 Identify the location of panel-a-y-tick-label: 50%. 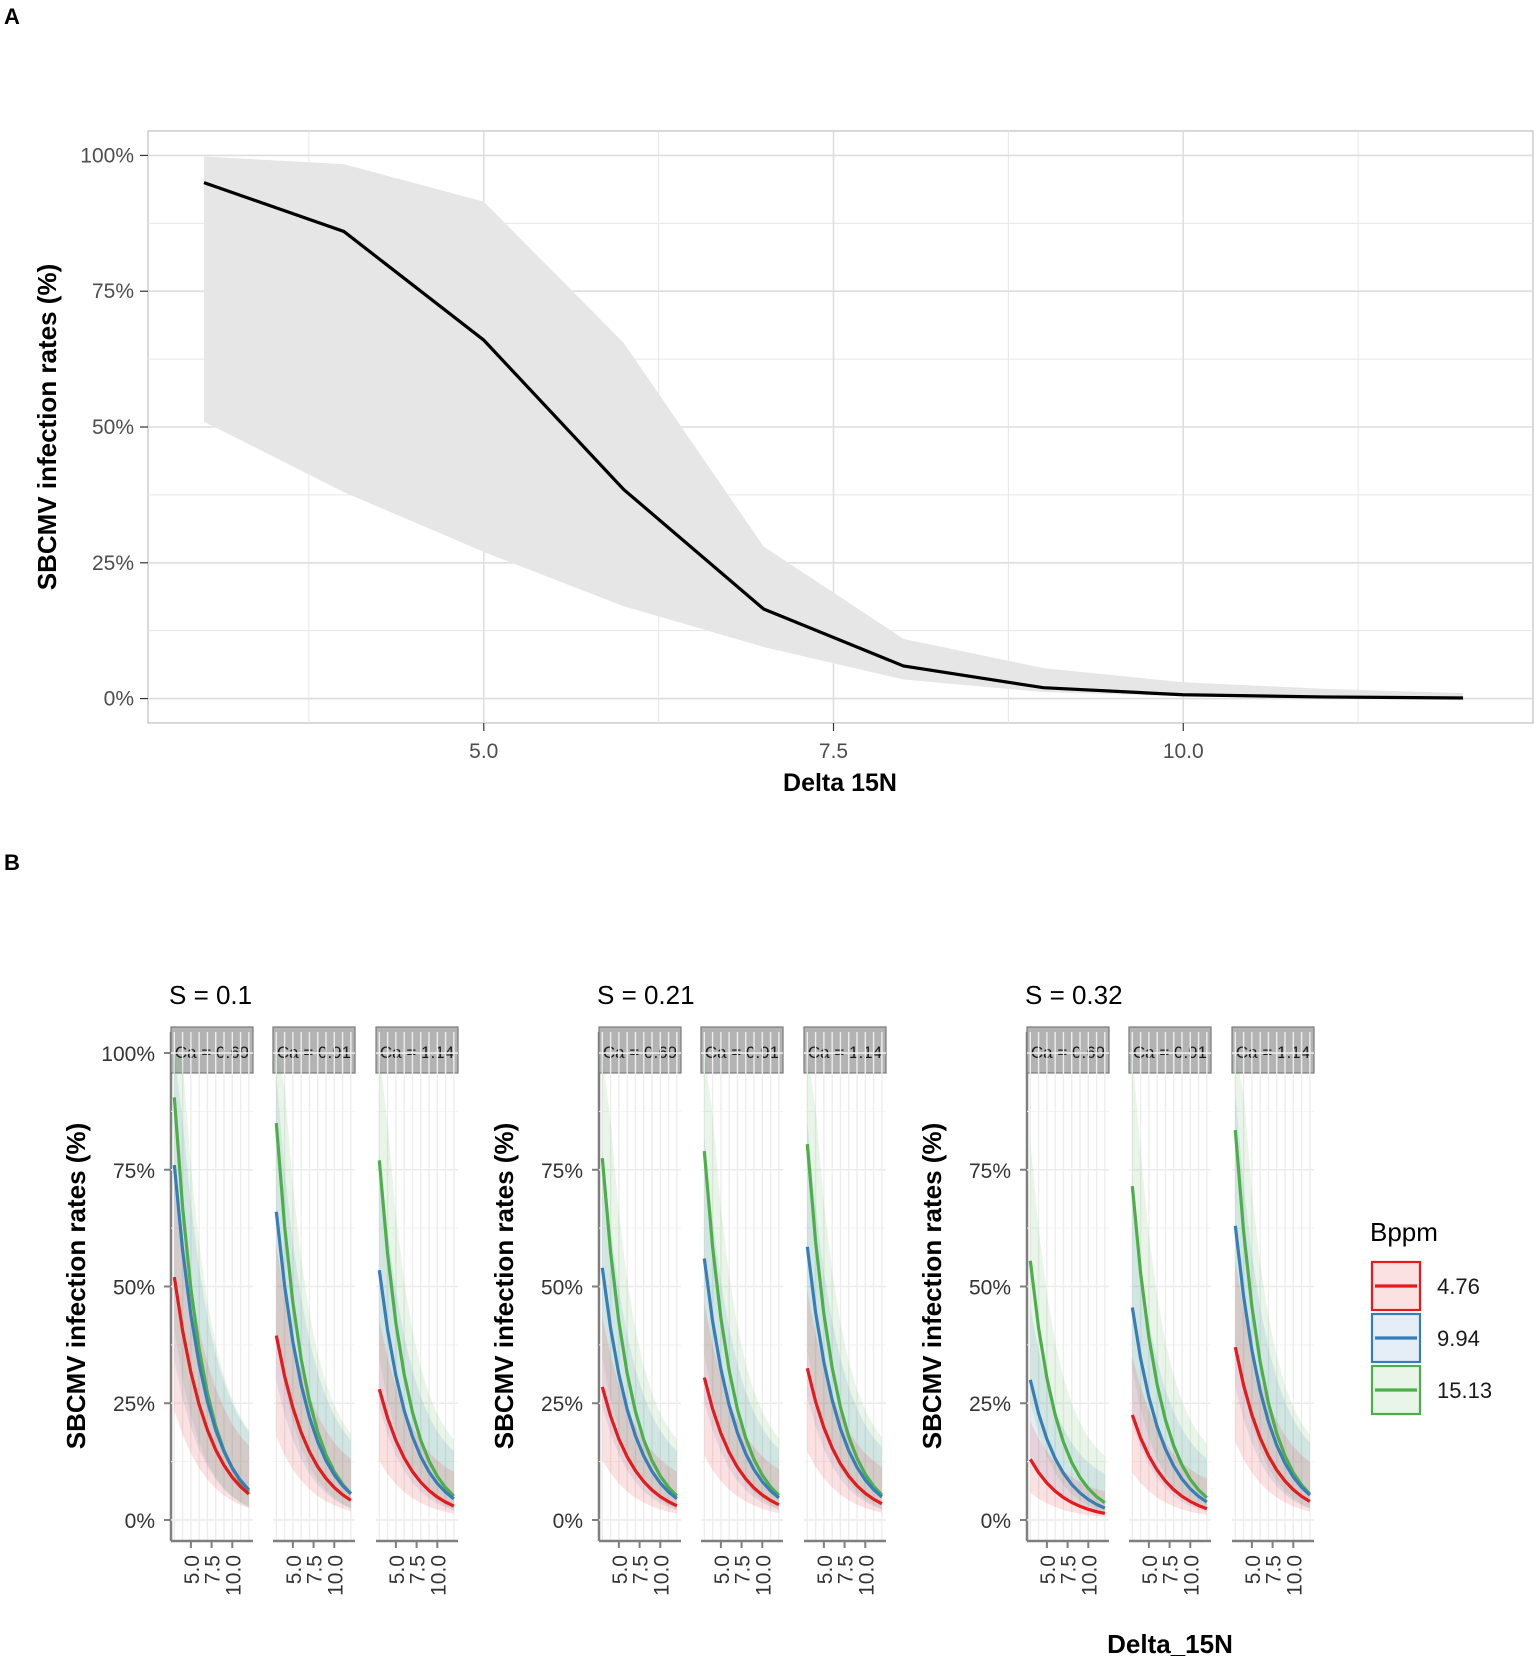
(113, 427).